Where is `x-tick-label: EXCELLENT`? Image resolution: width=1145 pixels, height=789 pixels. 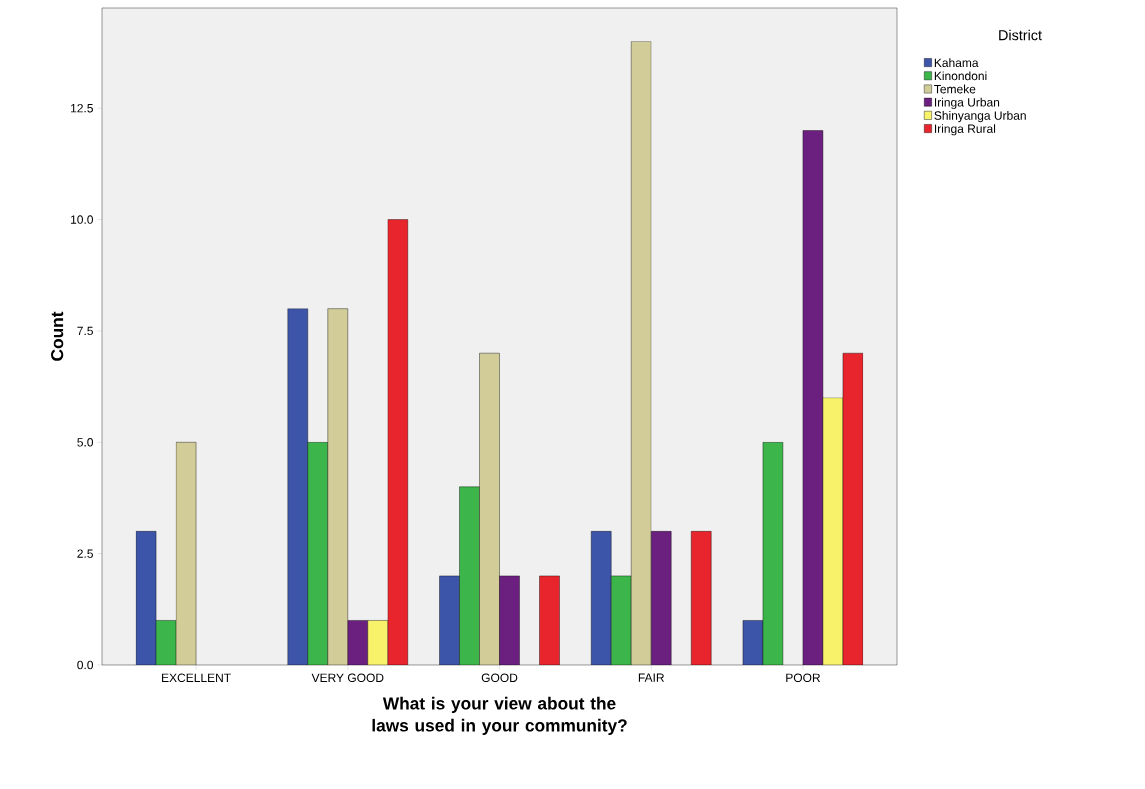
x-tick-label: EXCELLENT is located at coordinates (196, 678).